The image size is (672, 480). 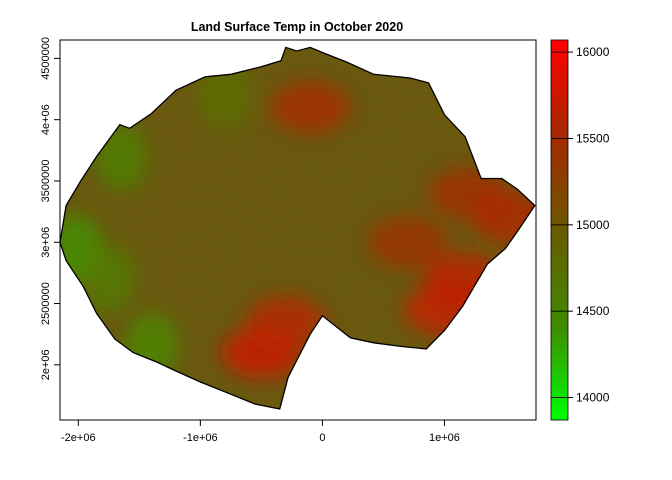 I want to click on colorbar-tick-label: 15000, so click(x=593, y=225).